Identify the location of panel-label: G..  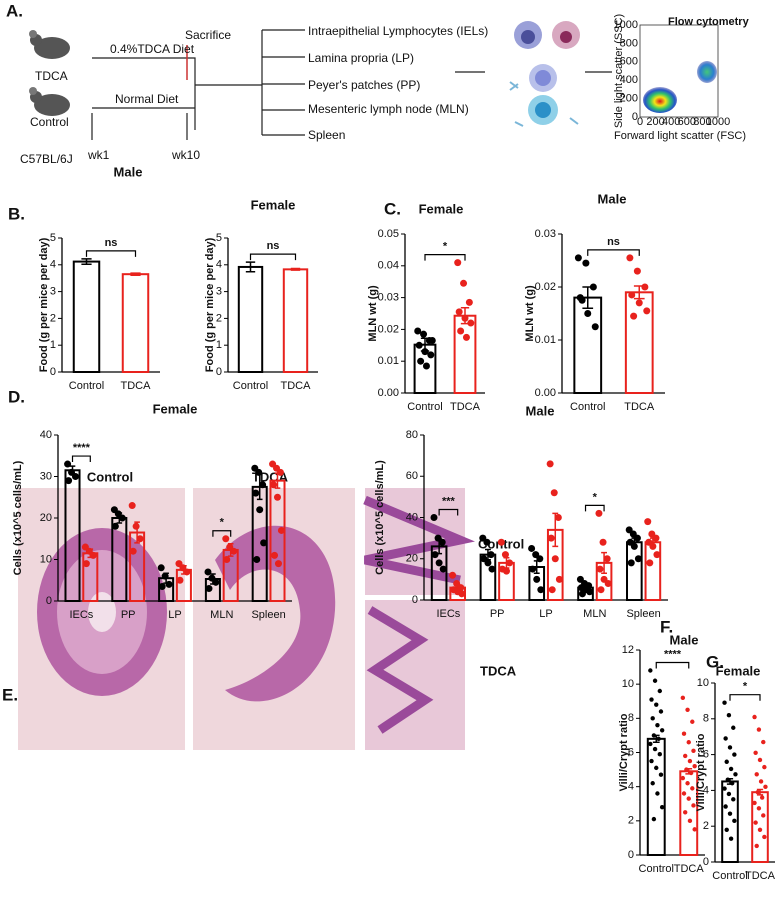
(715, 661).